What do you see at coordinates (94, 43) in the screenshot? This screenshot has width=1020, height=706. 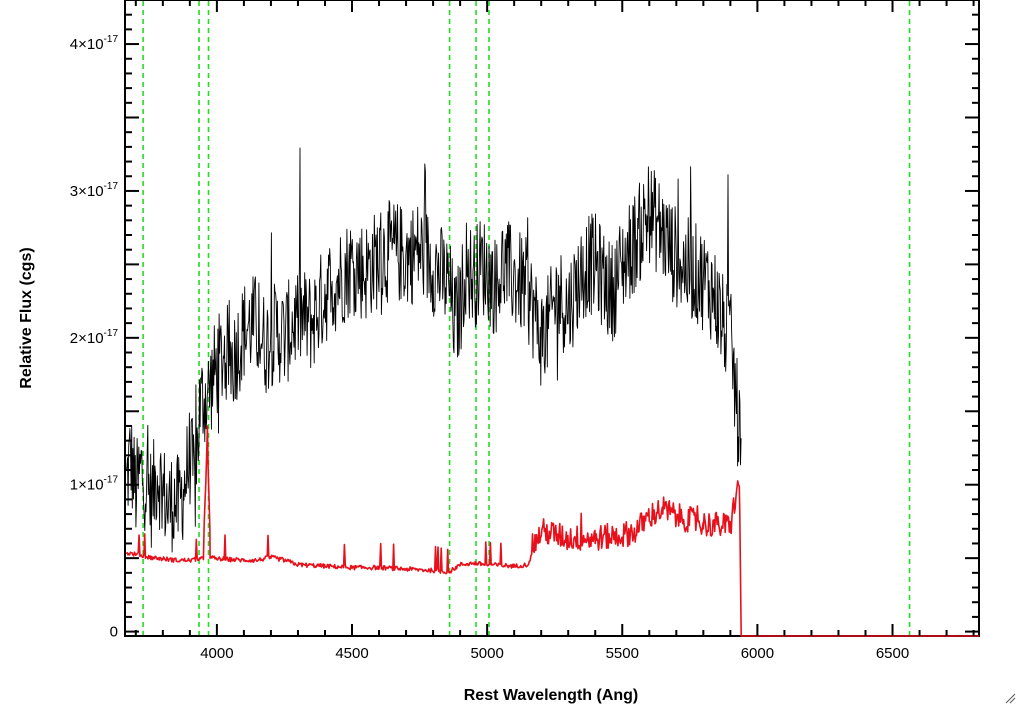 I see `y-tick-label: 4×10⁻¹⁷` at bounding box center [94, 43].